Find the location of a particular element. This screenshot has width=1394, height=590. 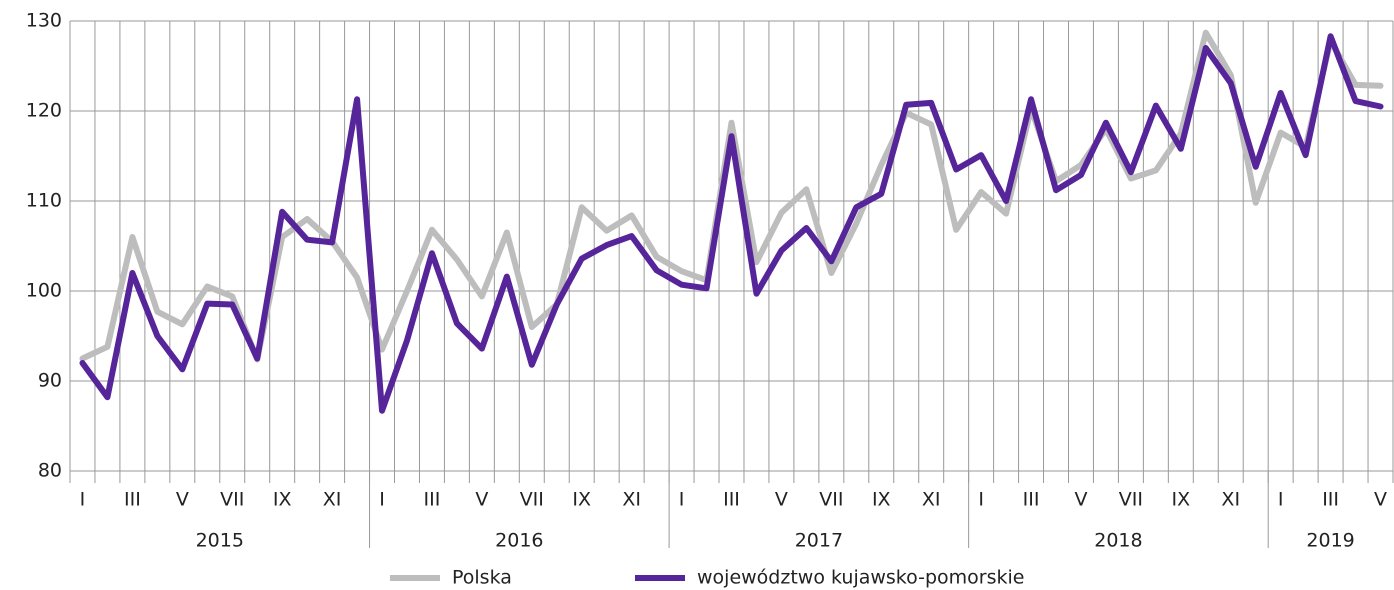

year-label: 2019 is located at coordinates (1330, 541).